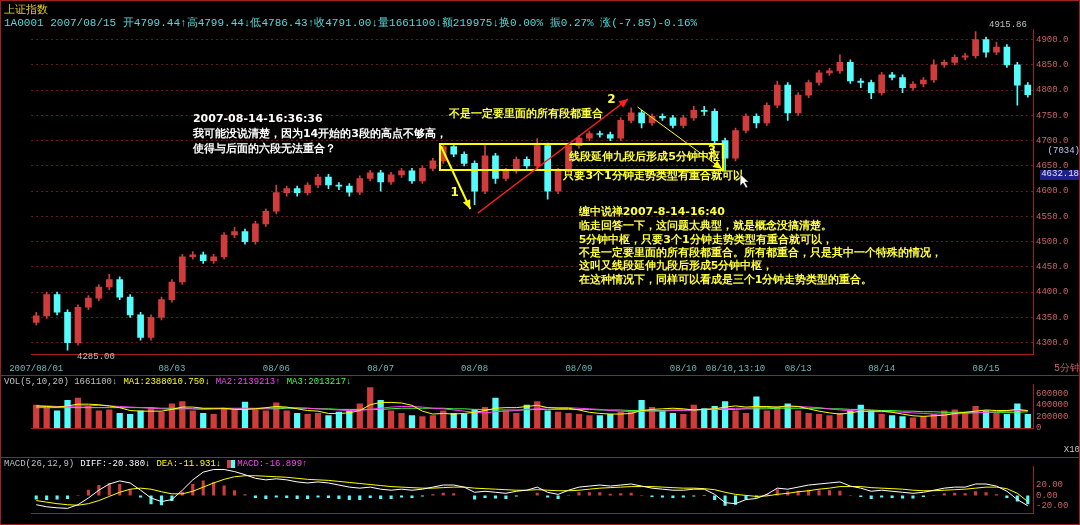 This screenshot has height=525, width=1080. Describe the element at coordinates (1052, 241) in the screenshot. I see `y-tick-label: 4500.0` at that location.